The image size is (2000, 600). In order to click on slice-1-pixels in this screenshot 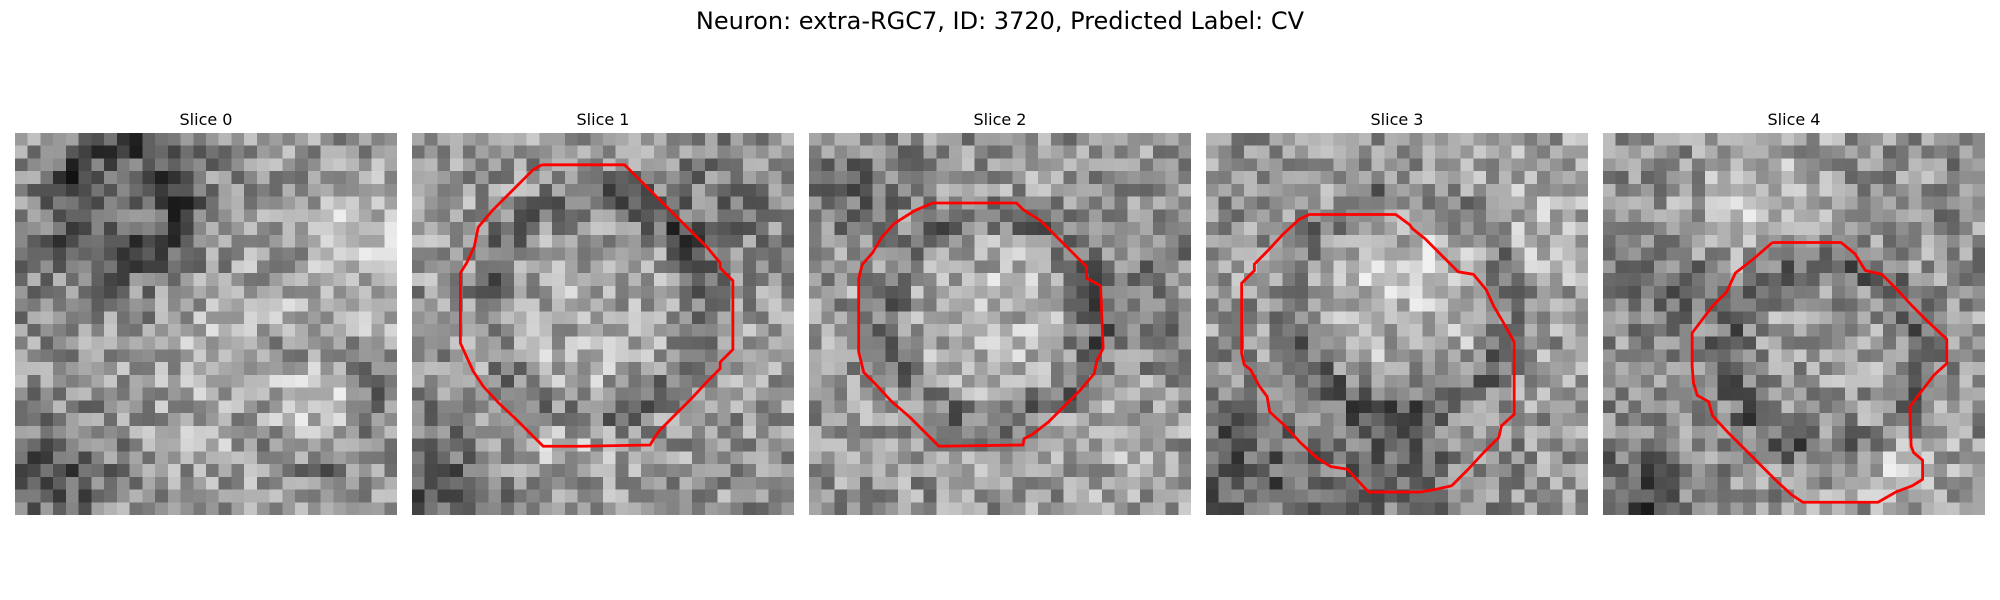, I will do `click(603, 324)`.